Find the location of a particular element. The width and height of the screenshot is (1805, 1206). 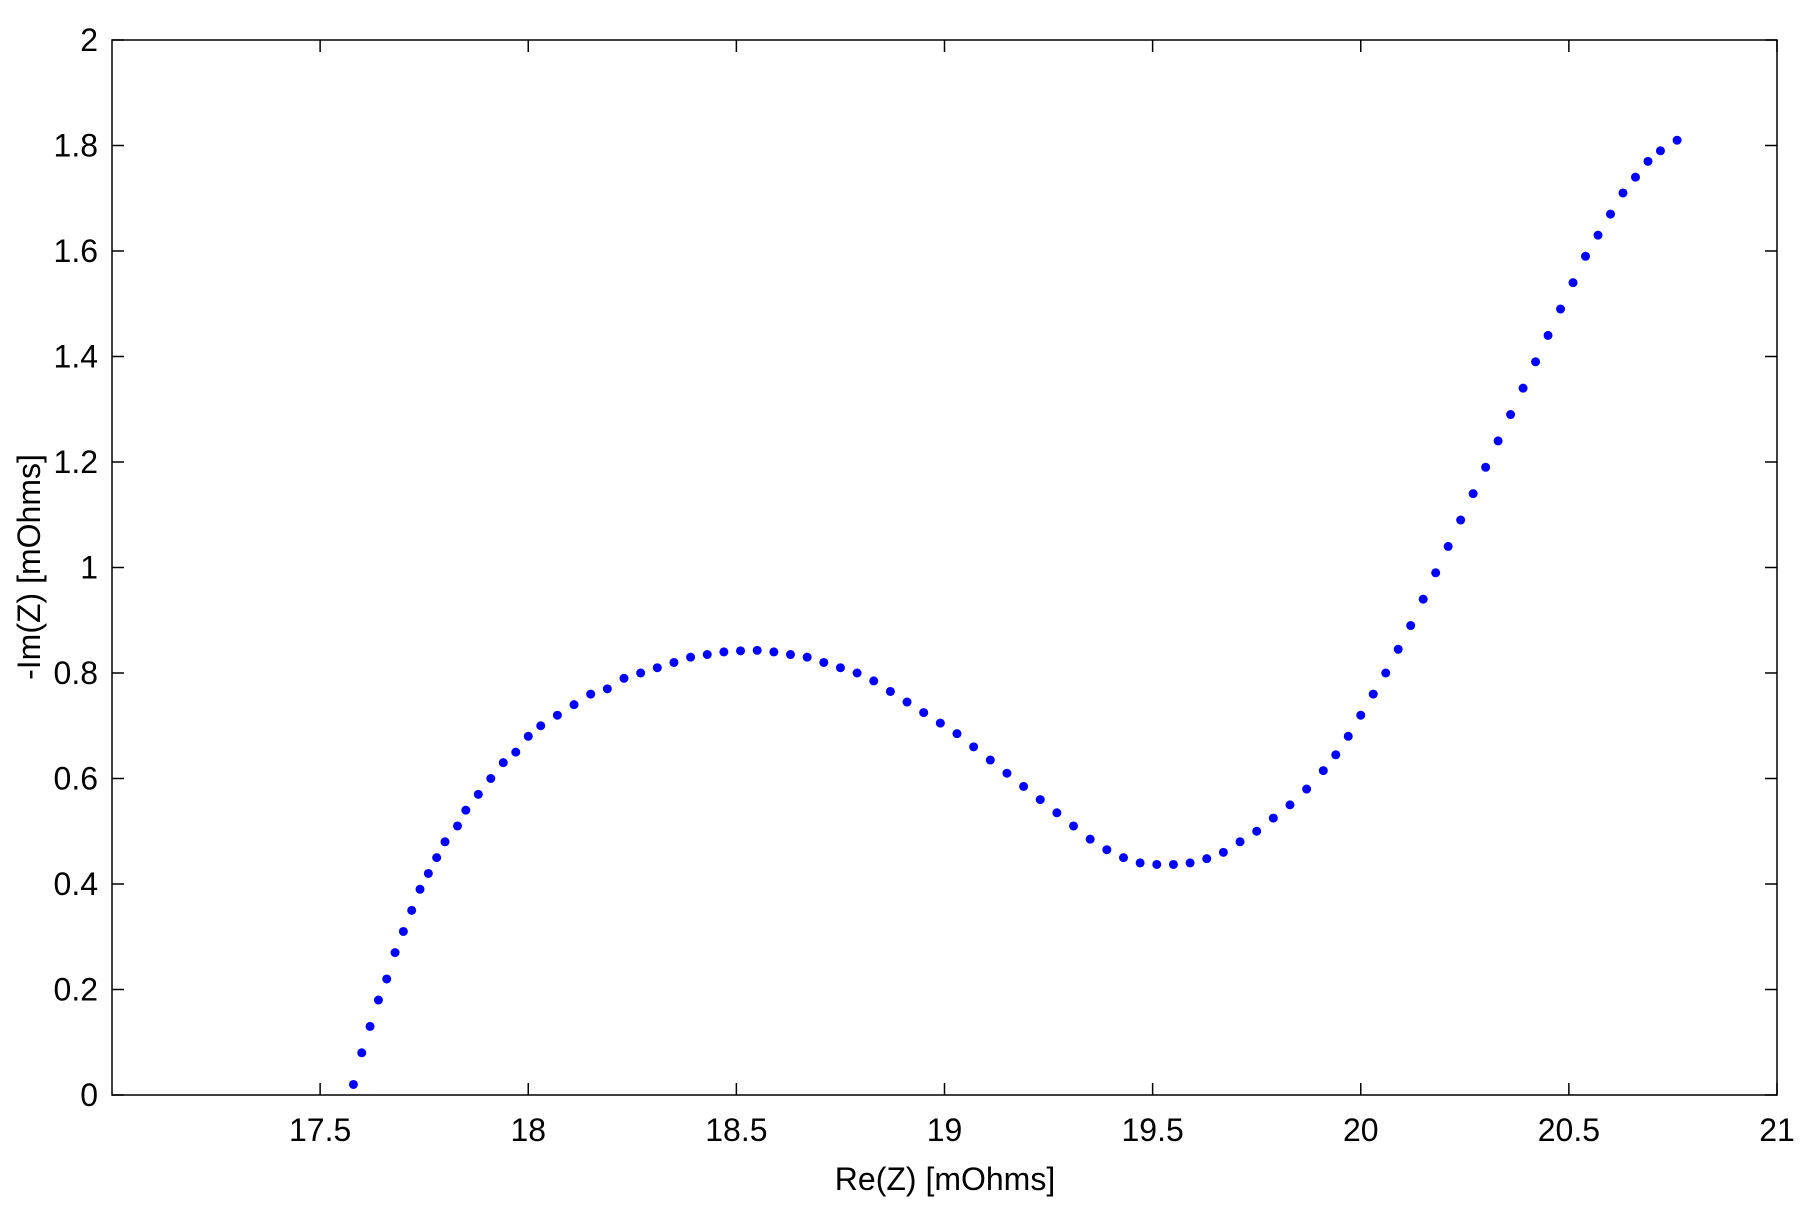

y-tick-label: 0.2 is located at coordinates (76, 990).